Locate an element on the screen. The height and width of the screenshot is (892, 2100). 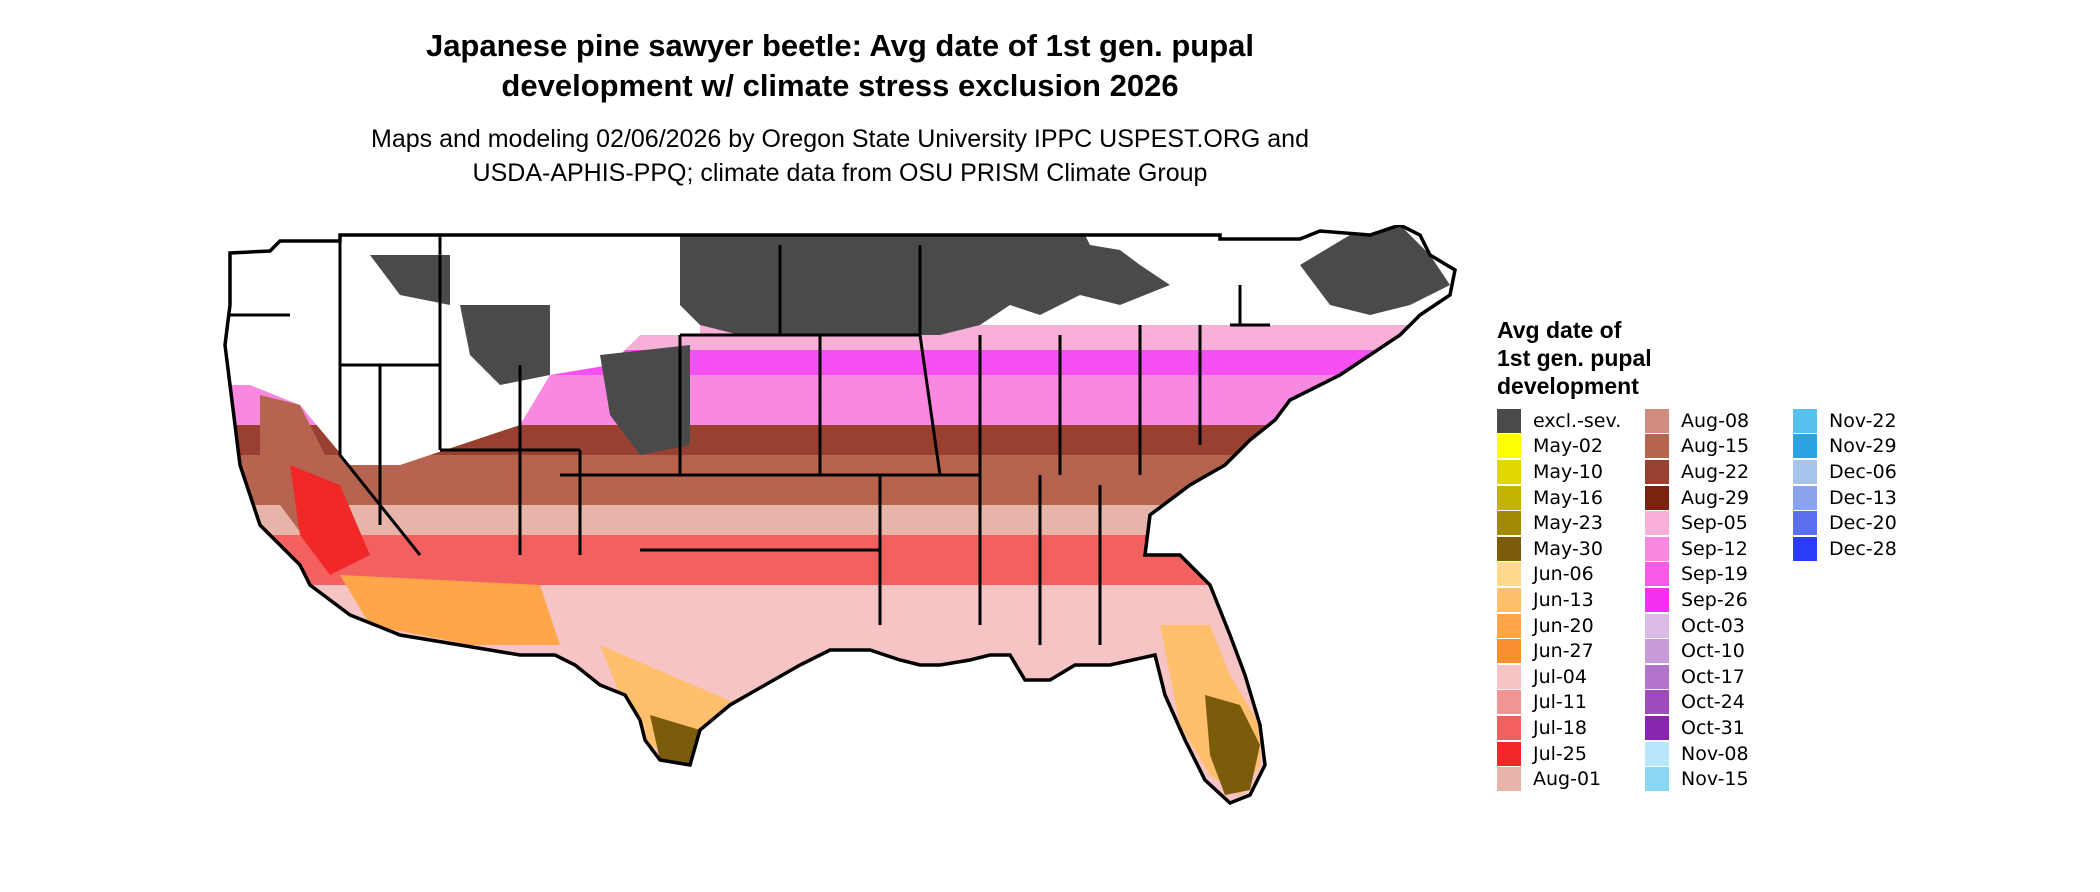
legend-title: Avg date of 1st gen. pupal development is located at coordinates (1574, 358).